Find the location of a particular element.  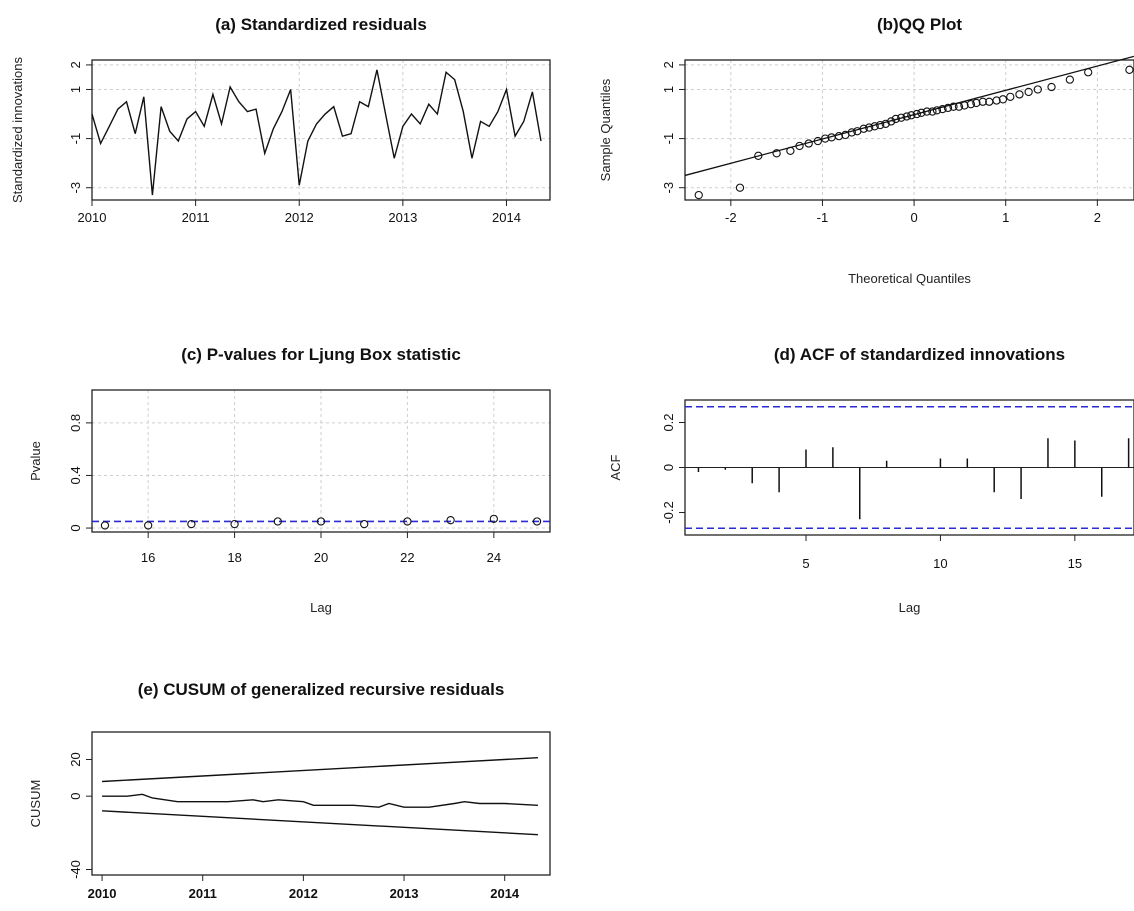

x-tick-label: -1 is located at coordinates (823, 217).